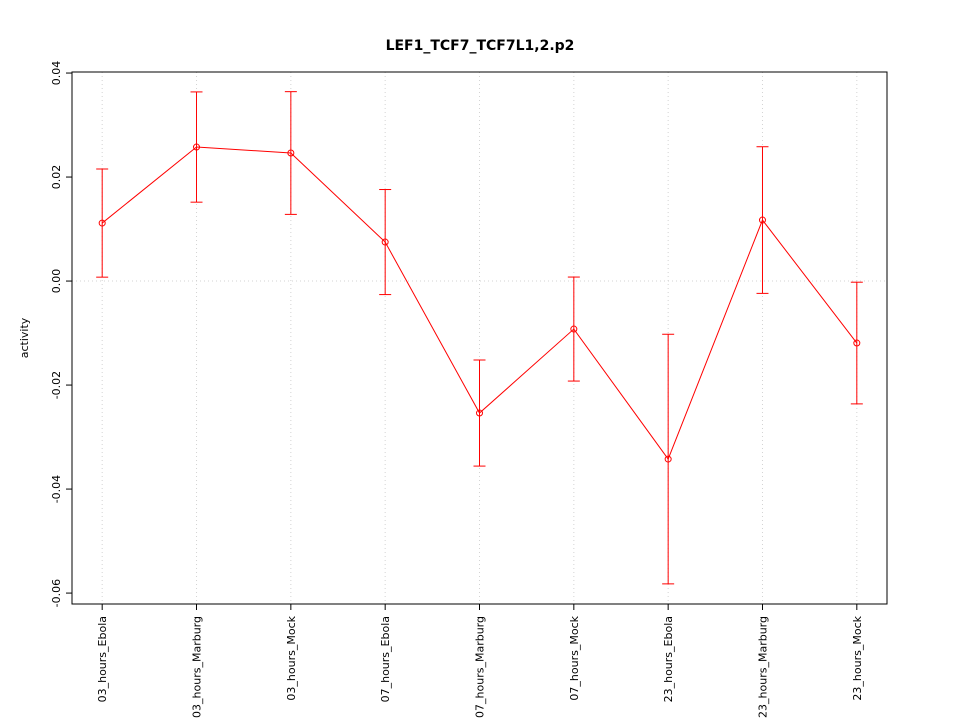 The height and width of the screenshot is (720, 960). What do you see at coordinates (56, 177) in the screenshot?
I see `y-tick-label: 0.02` at bounding box center [56, 177].